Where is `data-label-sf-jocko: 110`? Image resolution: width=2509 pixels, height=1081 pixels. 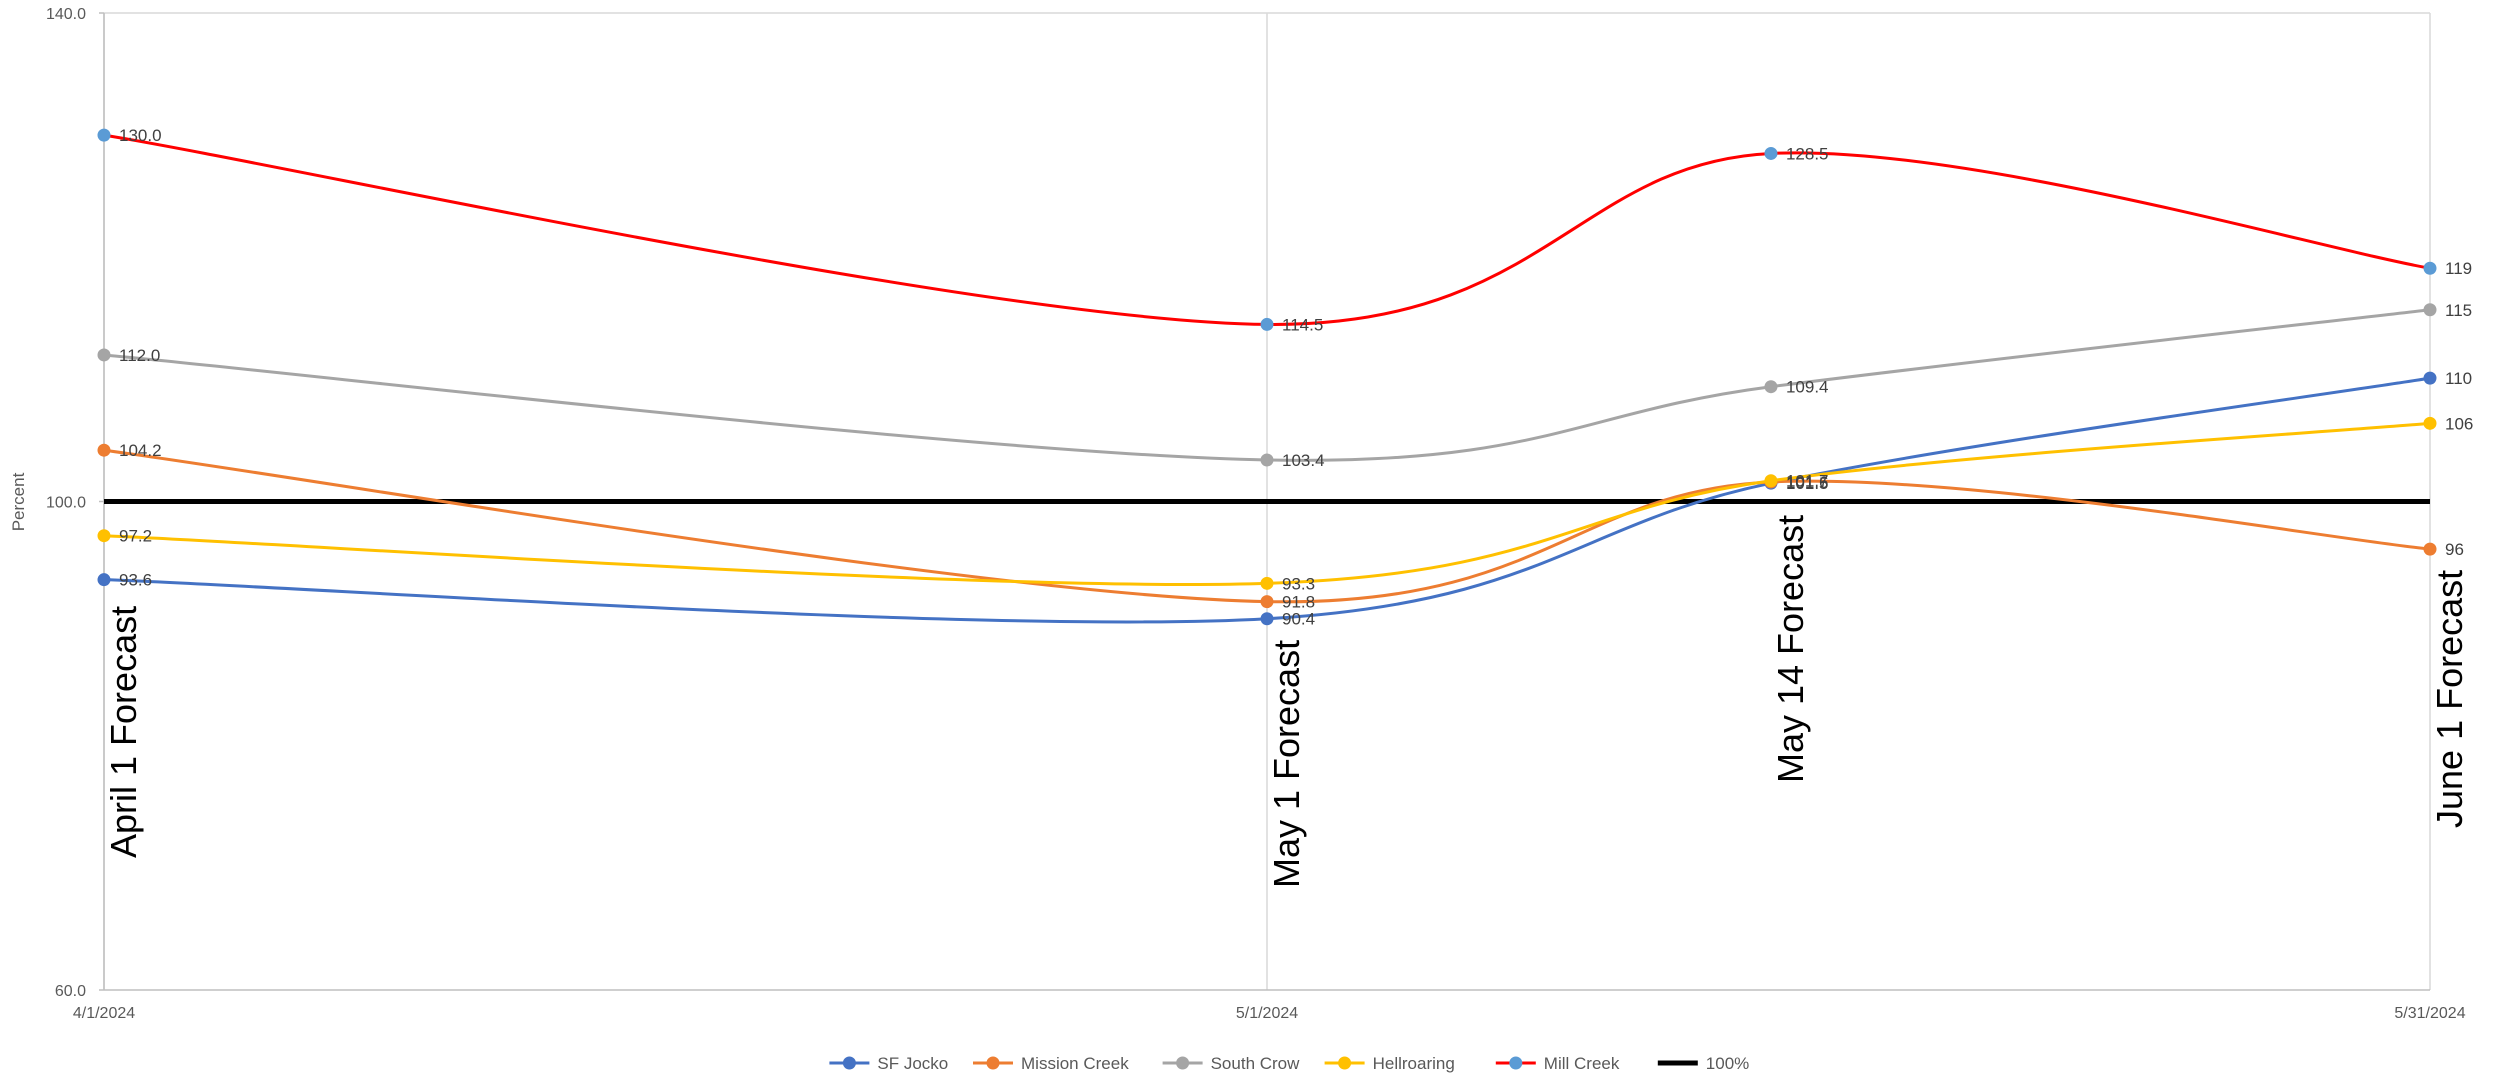 data-label-sf-jocko: 110 is located at coordinates (2458, 378).